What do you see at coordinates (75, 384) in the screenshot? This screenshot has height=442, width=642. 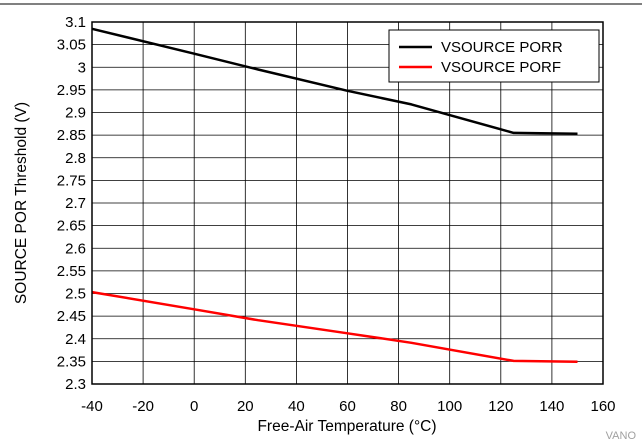 I see `y-tick-label: 2.3` at bounding box center [75, 384].